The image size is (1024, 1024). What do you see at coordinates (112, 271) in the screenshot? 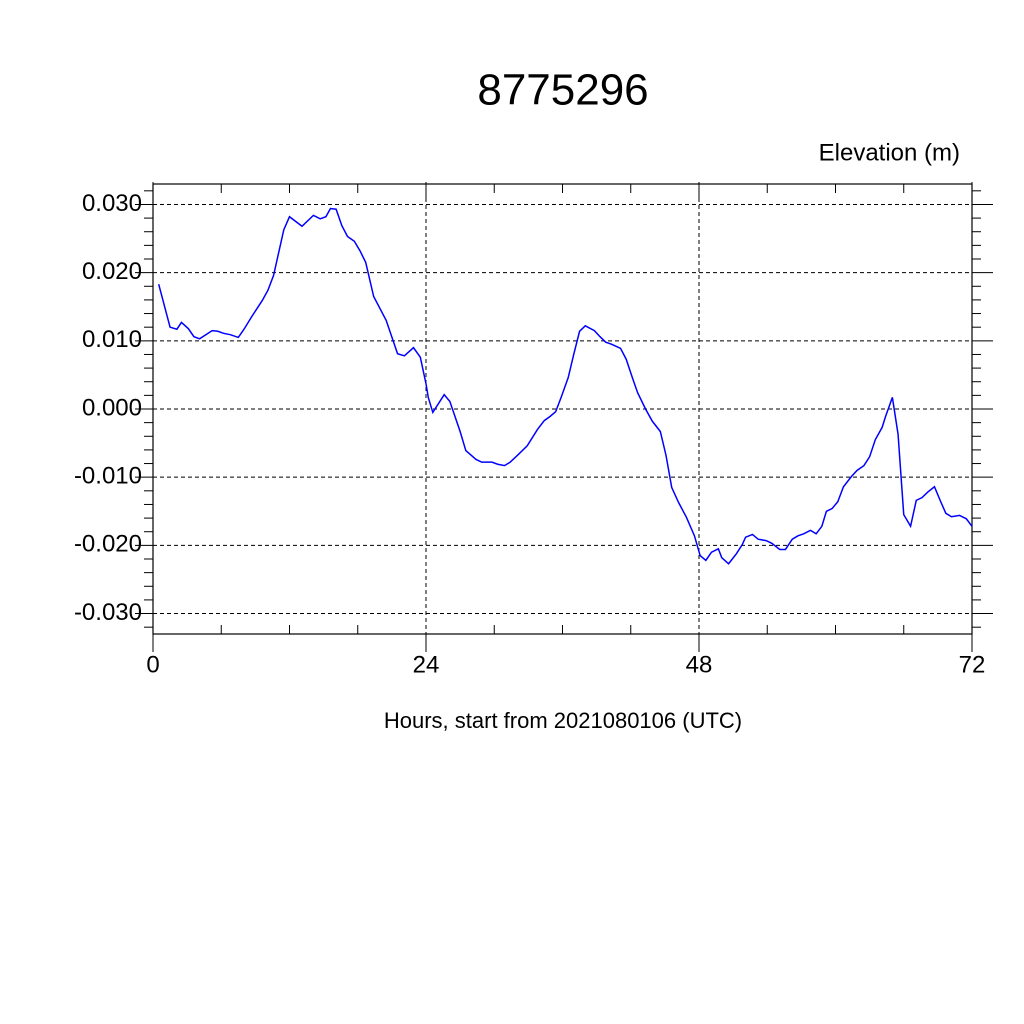
I see `y-tick-label: 0.020` at bounding box center [112, 271].